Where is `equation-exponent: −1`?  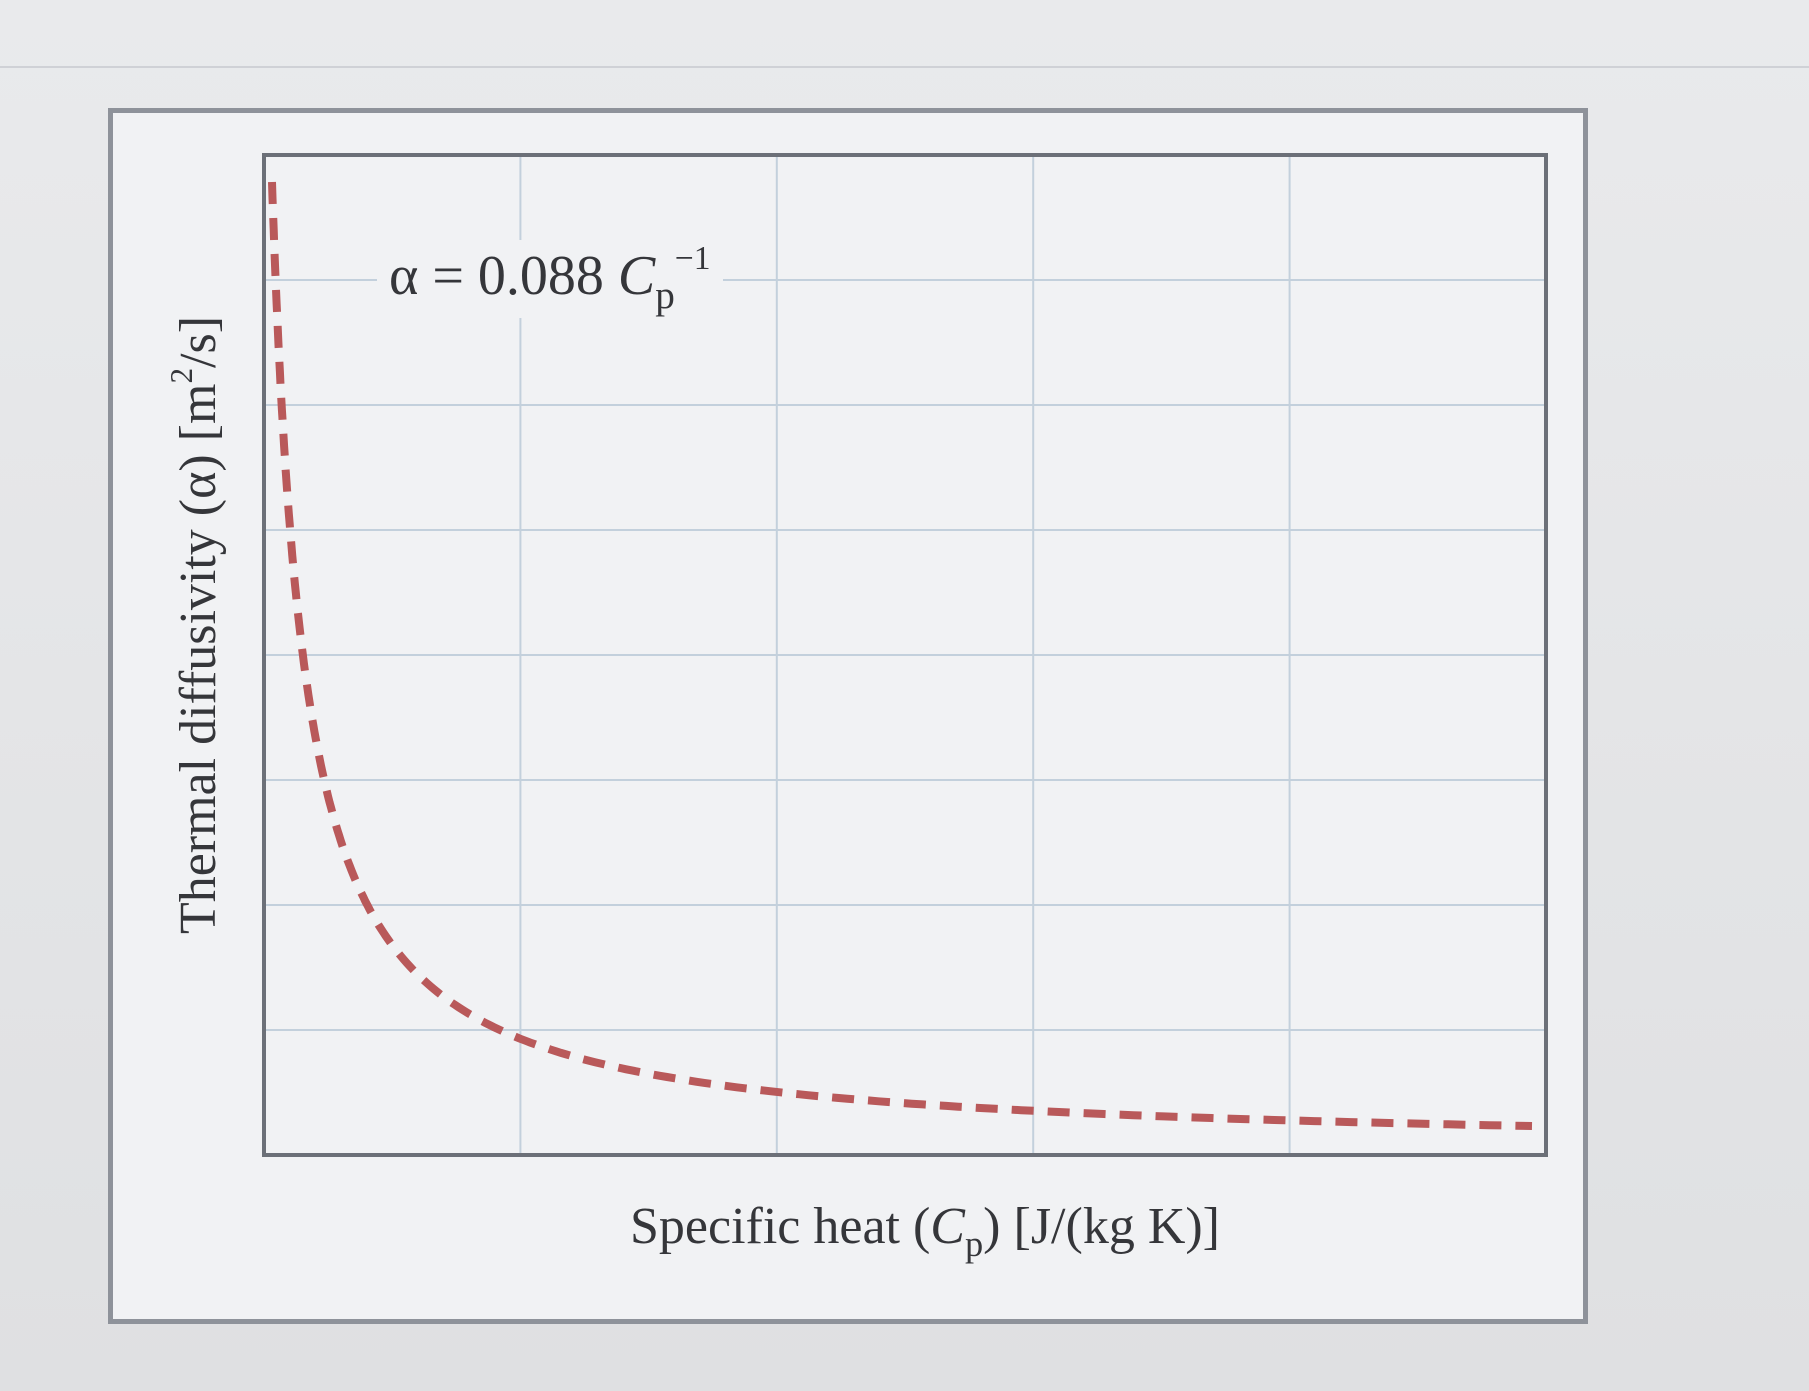
equation-exponent: −1 is located at coordinates (692, 258).